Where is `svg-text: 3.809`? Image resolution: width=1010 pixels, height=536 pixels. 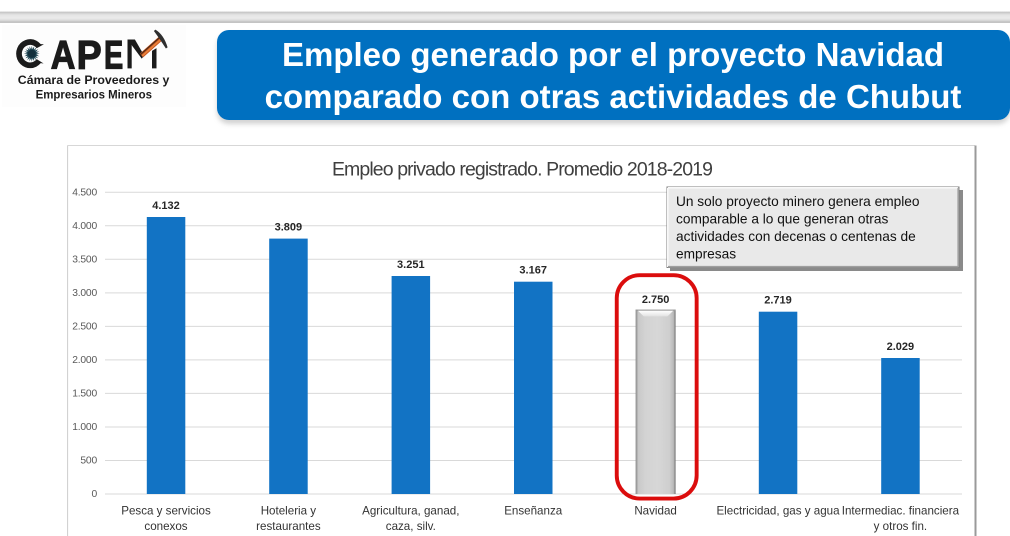 svg-text: 3.809 is located at coordinates (289, 228).